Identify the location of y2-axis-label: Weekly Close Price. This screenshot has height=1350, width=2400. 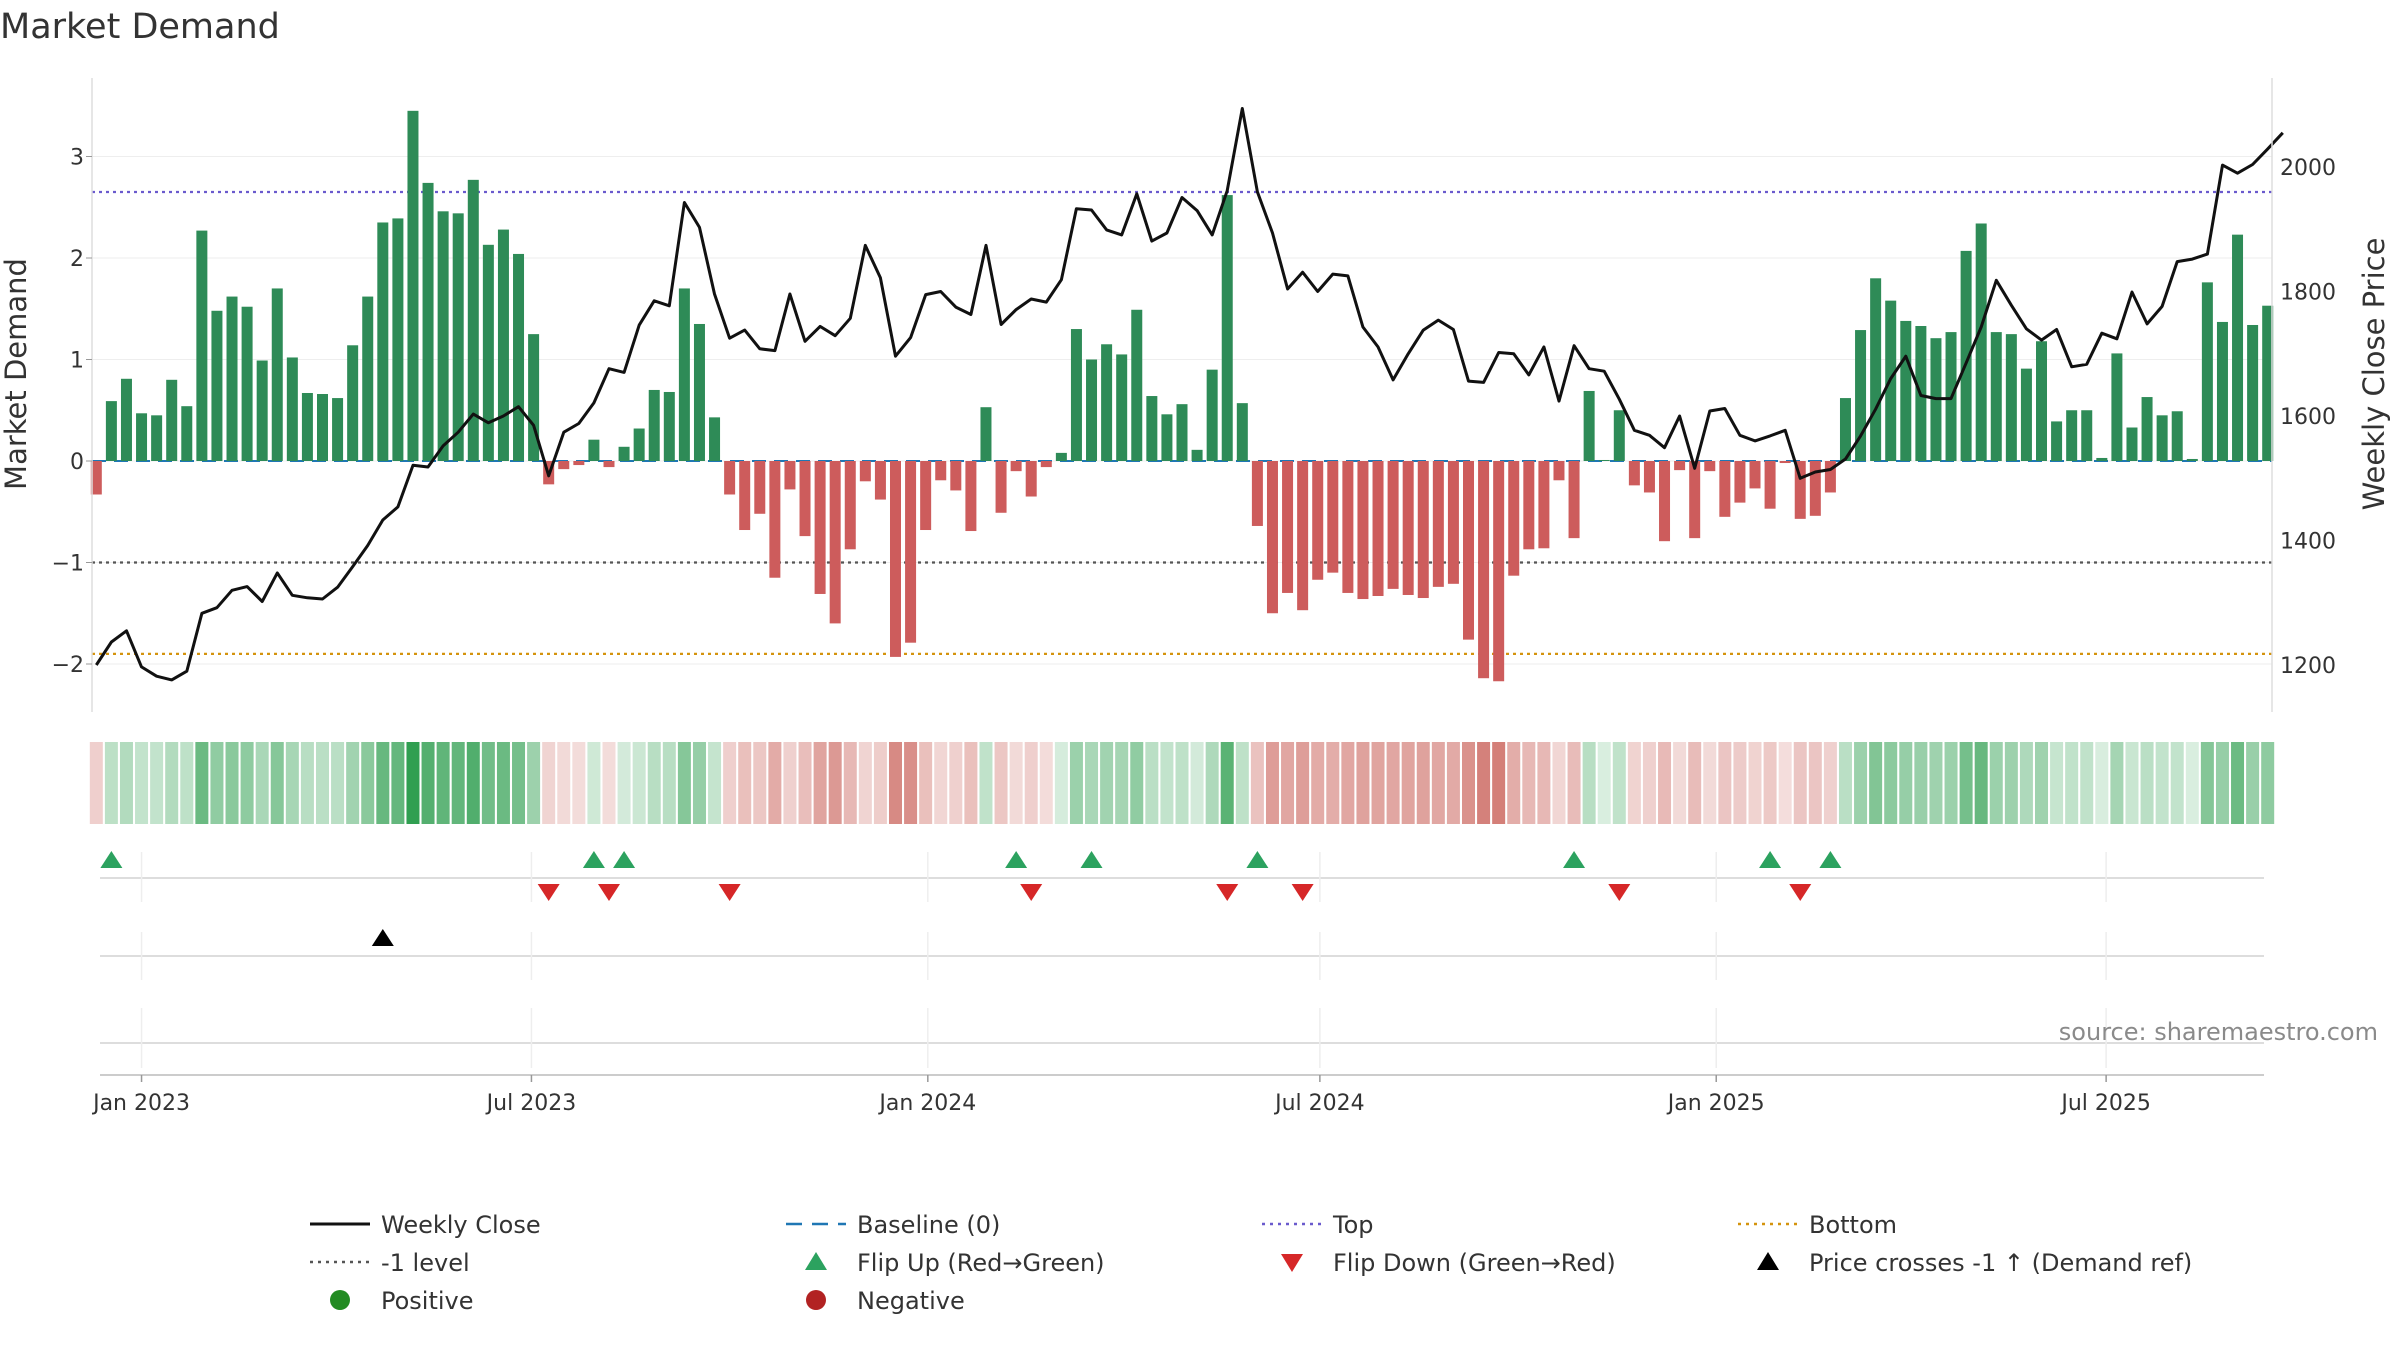
(2374, 374).